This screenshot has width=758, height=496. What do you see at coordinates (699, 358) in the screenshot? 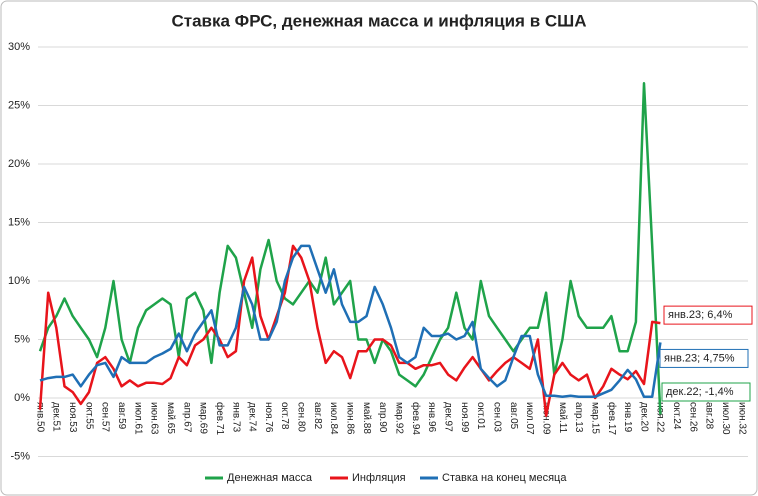
I see `annotation: янв.23; 4,75%` at bounding box center [699, 358].